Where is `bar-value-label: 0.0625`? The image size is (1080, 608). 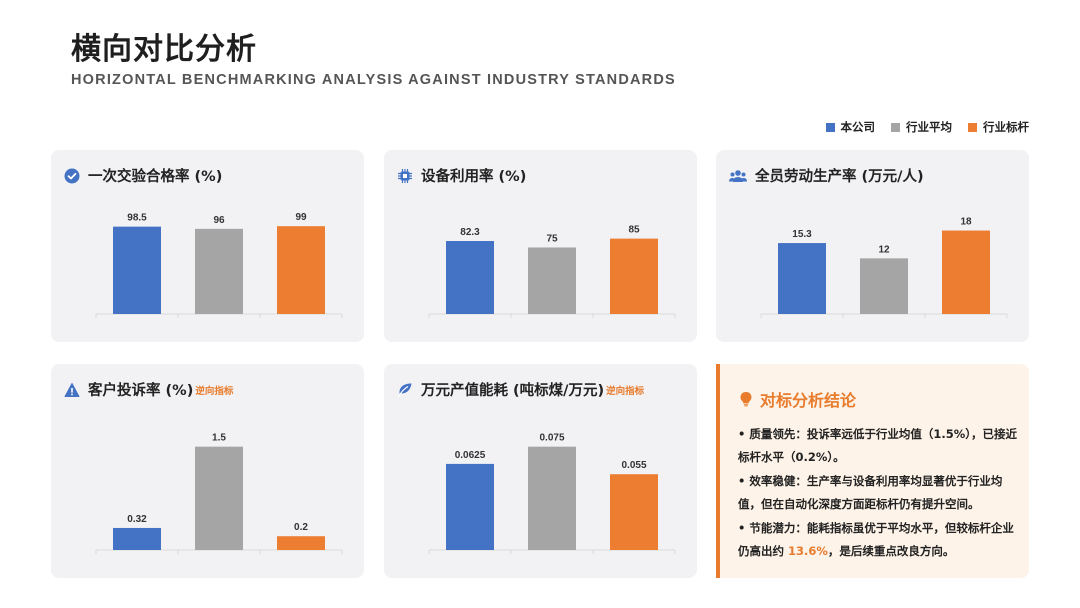
bar-value-label: 0.0625 is located at coordinates (470, 455).